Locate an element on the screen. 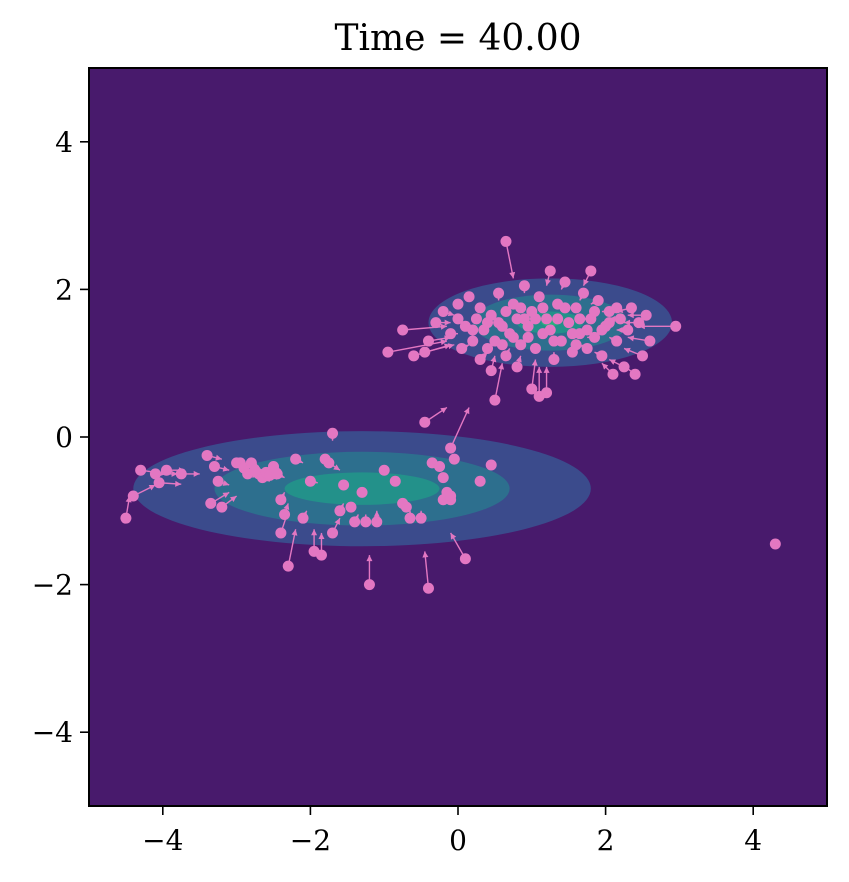 The image size is (849, 882). x-tick-label: −2 is located at coordinates (310, 840).